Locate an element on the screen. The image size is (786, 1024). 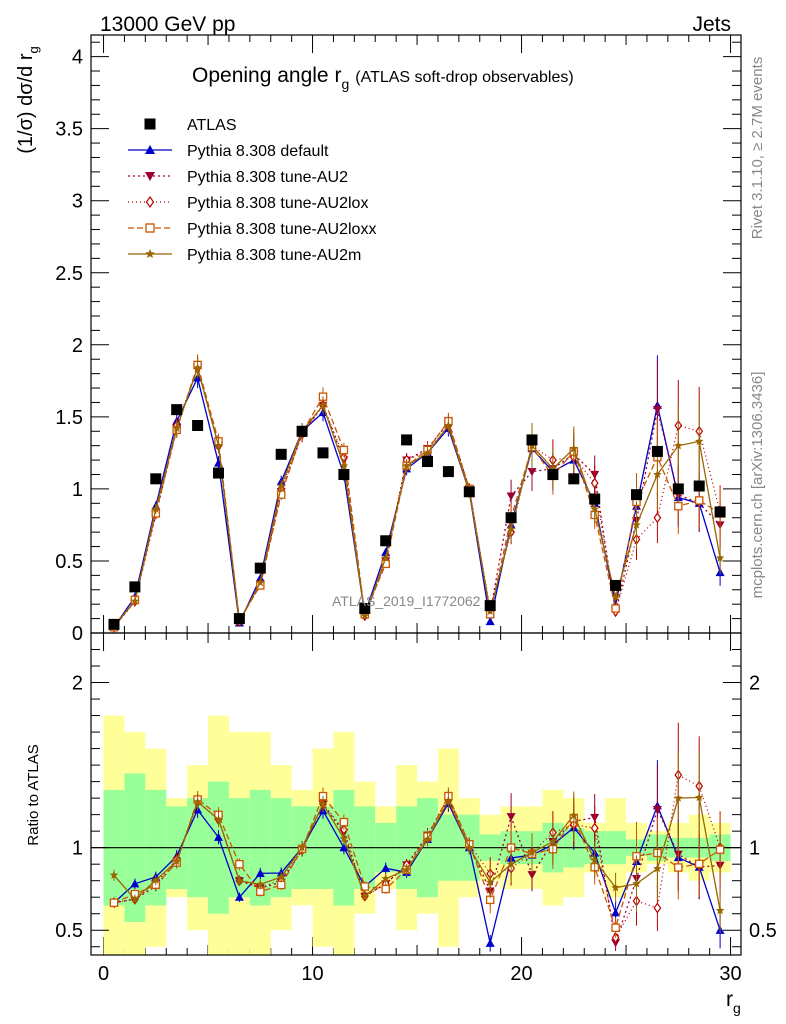
process-label: Jets is located at coordinates (711, 24).